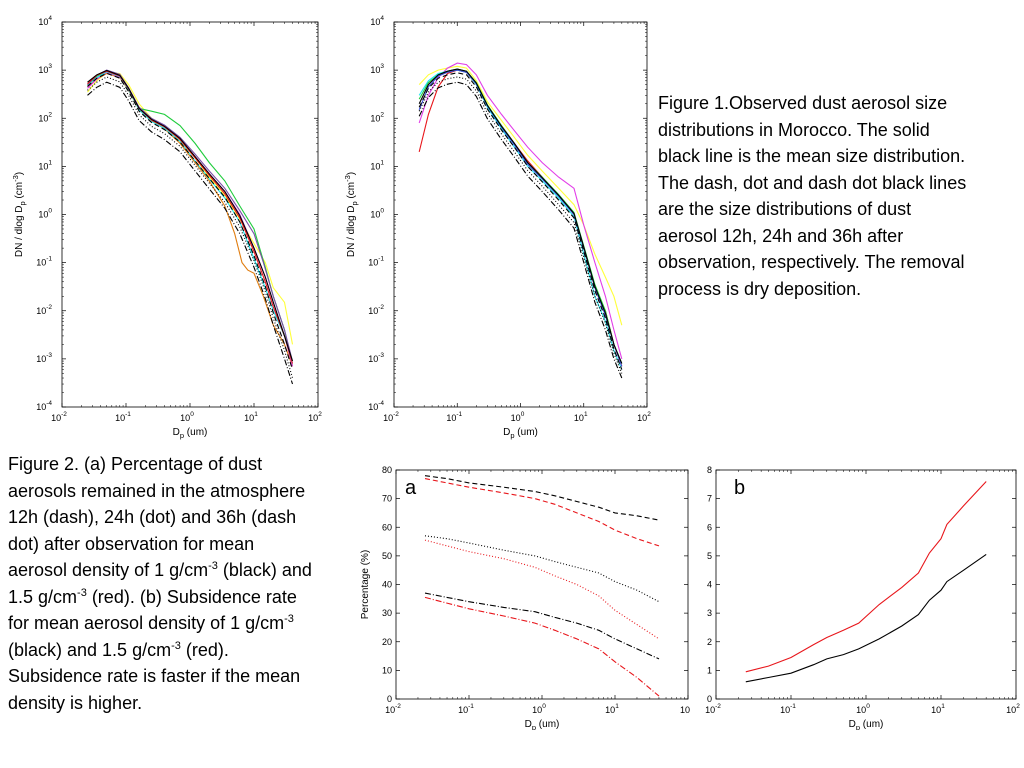 Image resolution: width=1024 pixels, height=768 pixels. What do you see at coordinates (387, 470) in the screenshot?
I see `y-tick-label: 80` at bounding box center [387, 470].